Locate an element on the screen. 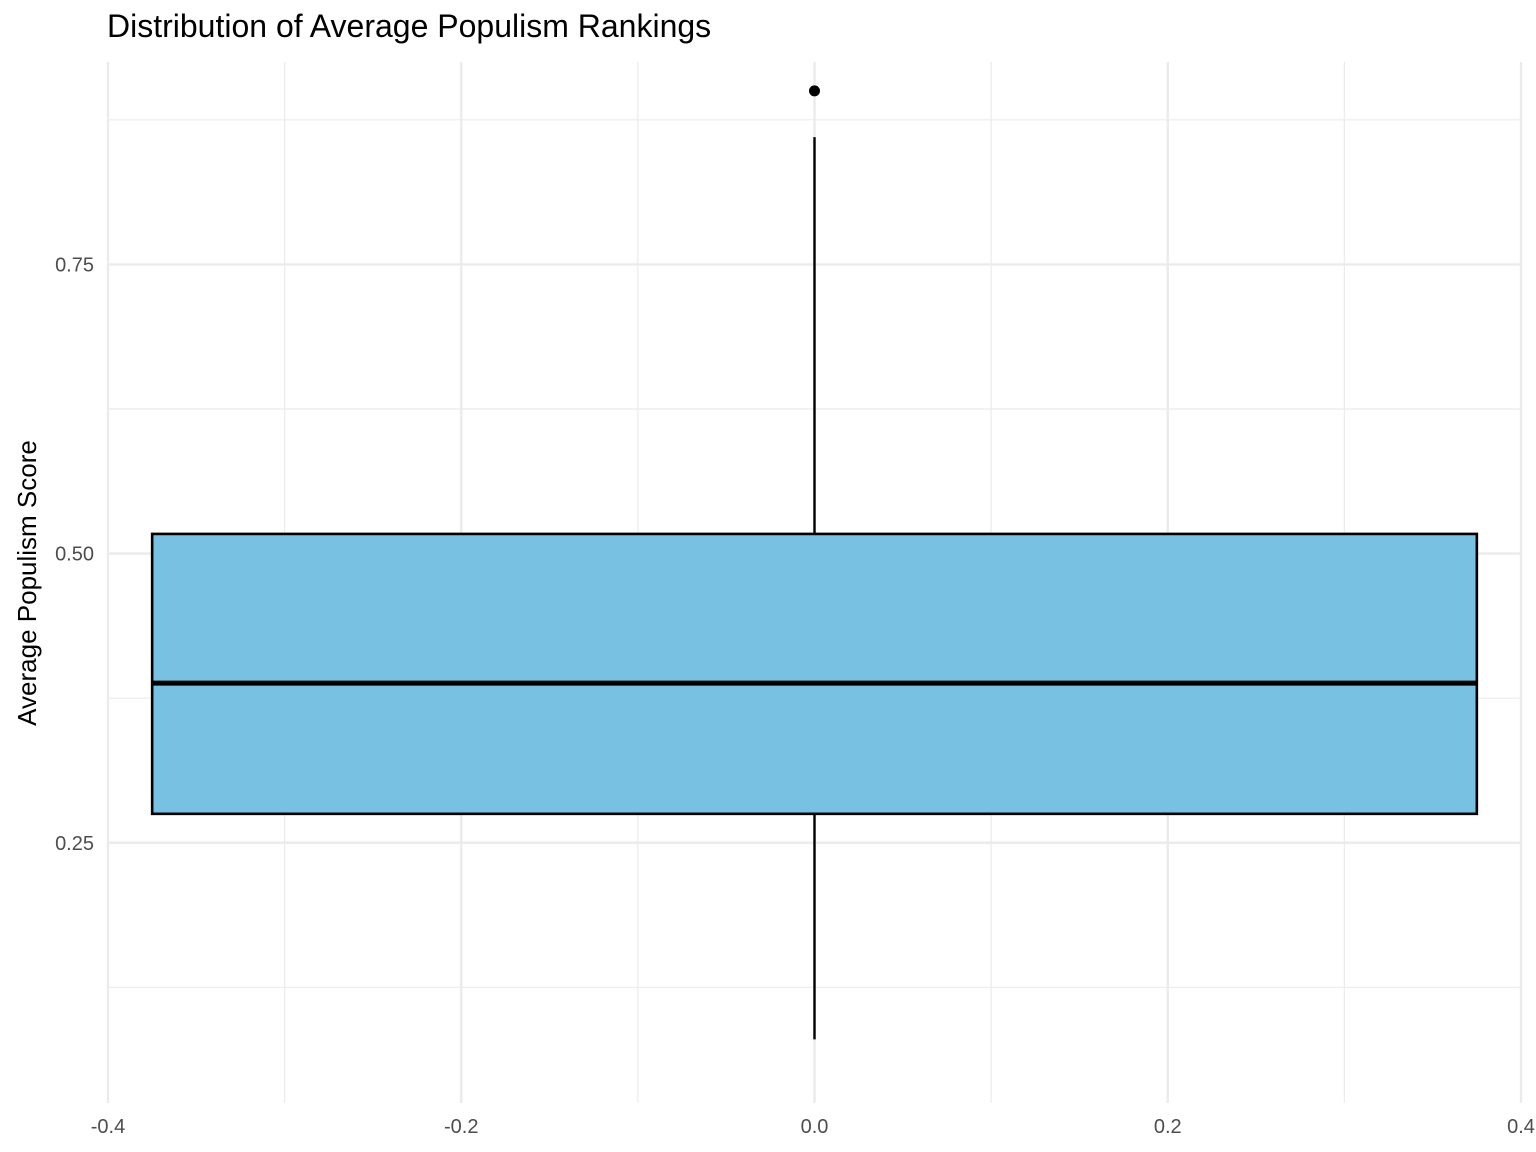  x-tick-label: 0.4 is located at coordinates (1521, 1127).